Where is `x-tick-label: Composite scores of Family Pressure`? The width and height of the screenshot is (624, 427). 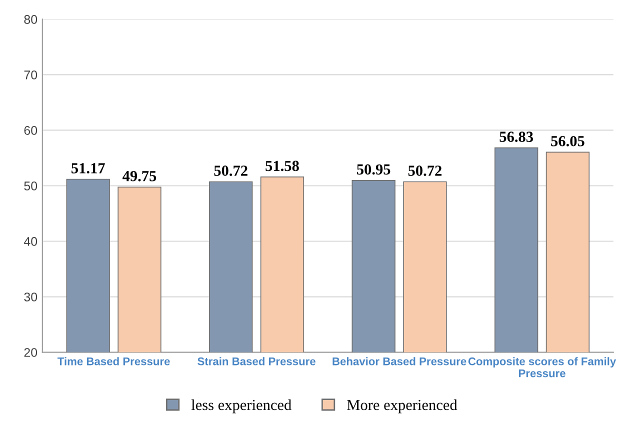
x-tick-label: Composite scores of Family Pressure is located at coordinates (542, 367).